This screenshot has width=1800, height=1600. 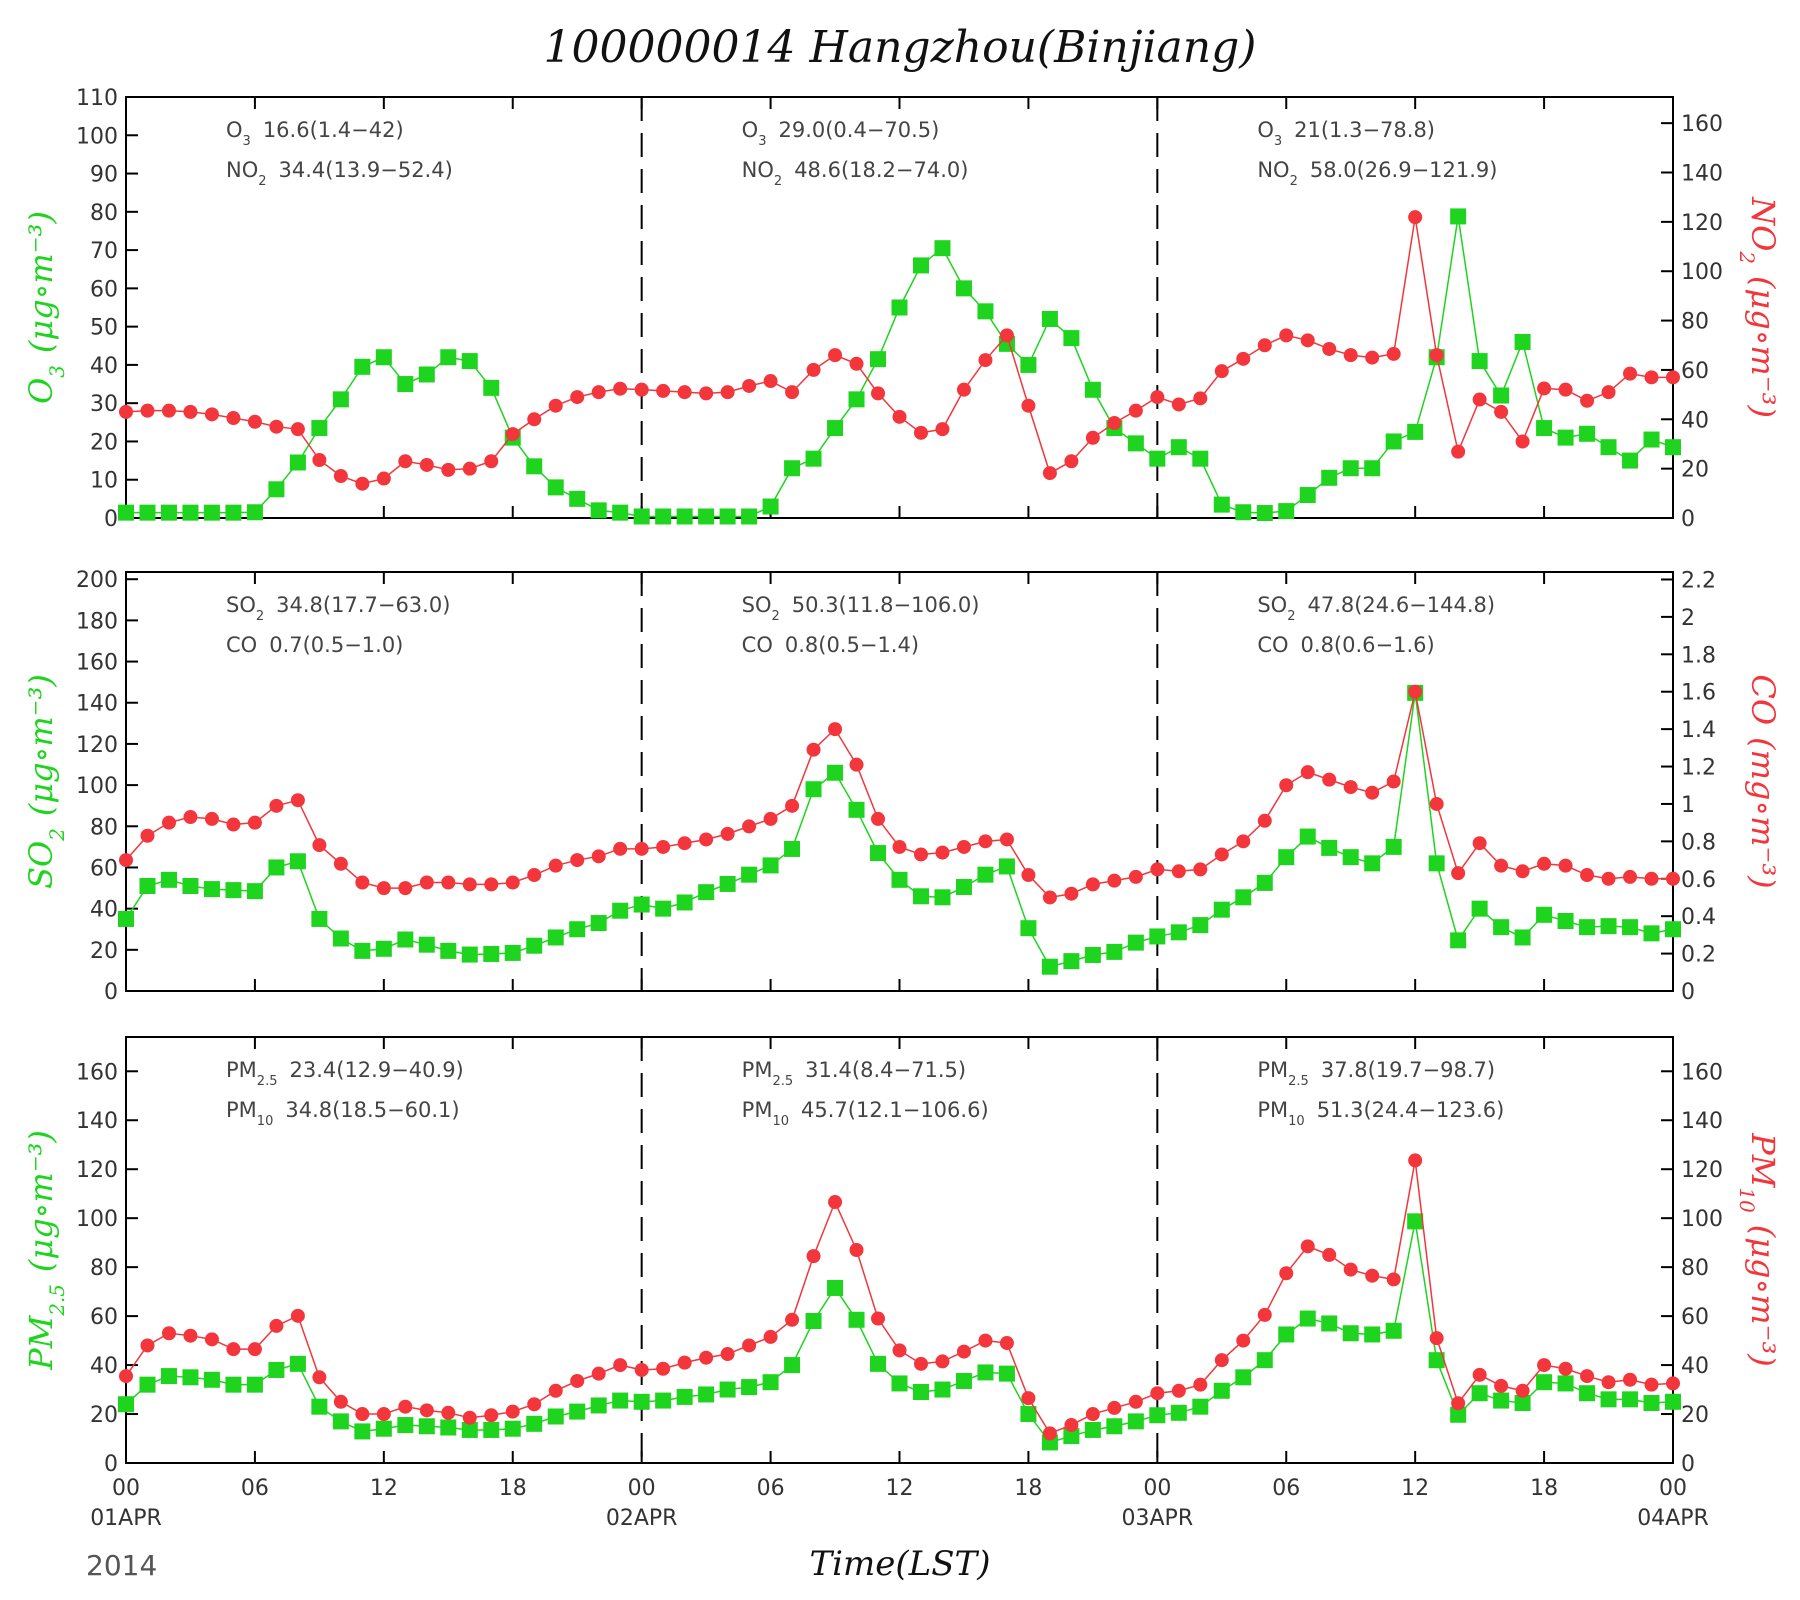 I want to click on annotation-gap: 34.4(13.9−52.4), so click(x=366, y=170).